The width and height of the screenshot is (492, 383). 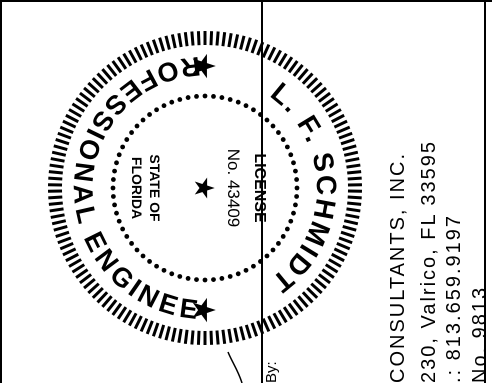 I want to click on signature-stroke, so click(x=235, y=367).